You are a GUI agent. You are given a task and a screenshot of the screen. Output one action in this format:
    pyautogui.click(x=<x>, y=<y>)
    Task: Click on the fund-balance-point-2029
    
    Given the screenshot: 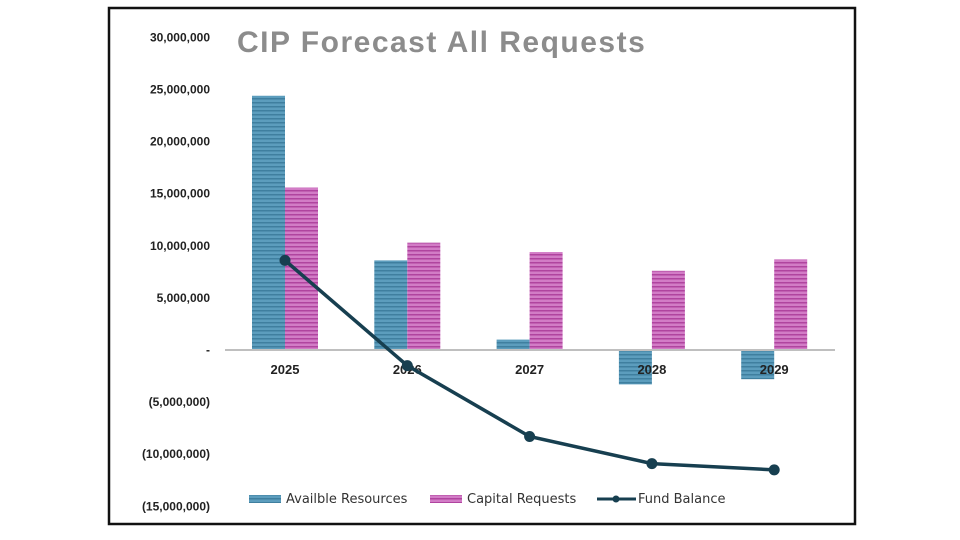 What is the action you would take?
    pyautogui.click(x=774, y=470)
    